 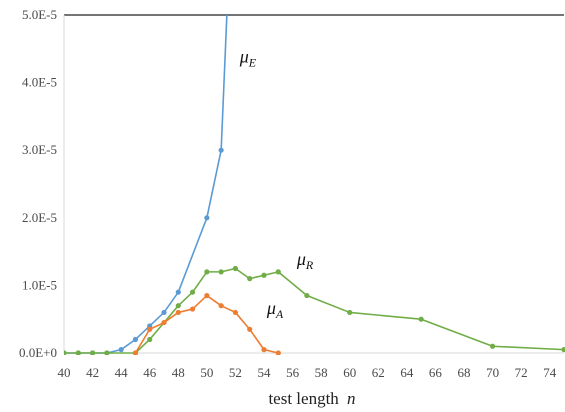 I want to click on series-line-mu-a, so click(x=206, y=324).